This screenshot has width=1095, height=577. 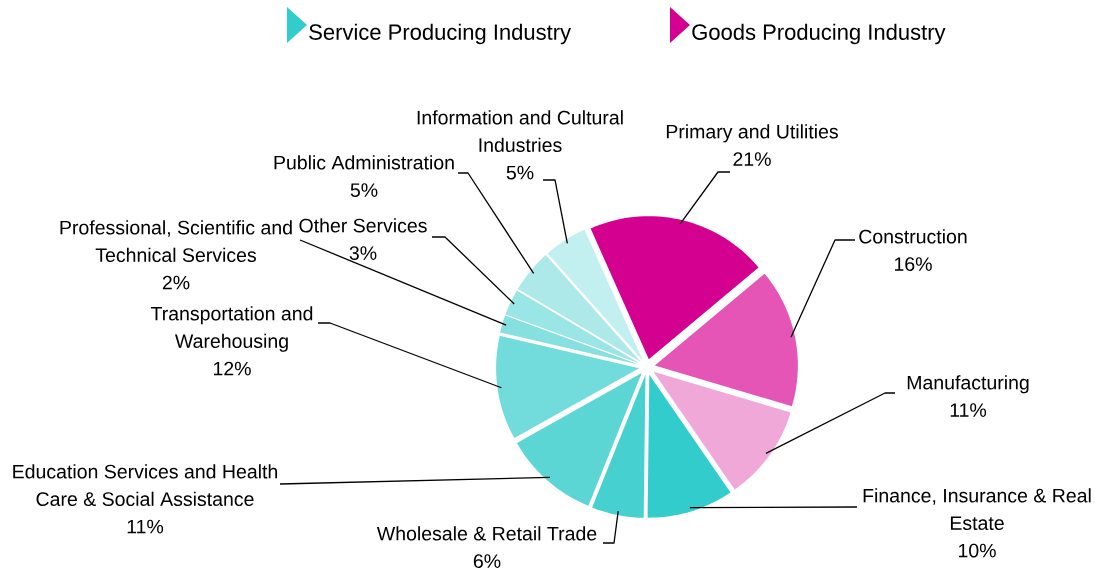 I want to click on data-label: 16%, so click(x=913, y=264).